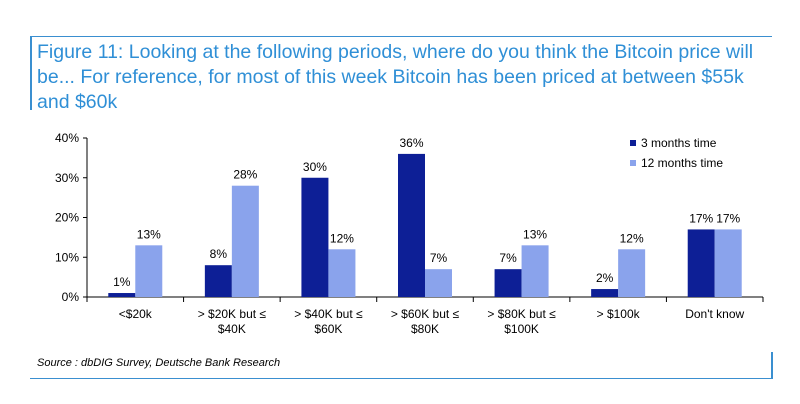 The image size is (800, 404). I want to click on x-category-label: <$20k, so click(136, 314).